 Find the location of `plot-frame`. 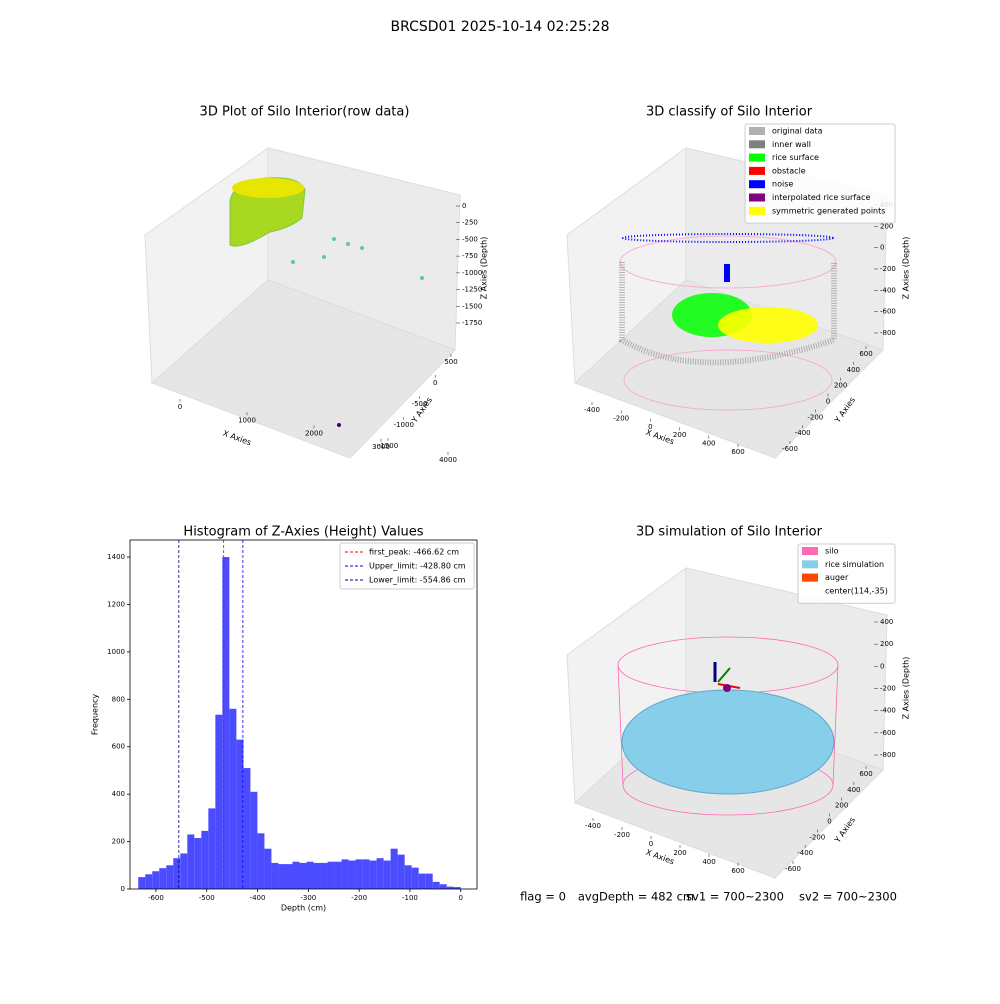

plot-frame is located at coordinates (303, 714).